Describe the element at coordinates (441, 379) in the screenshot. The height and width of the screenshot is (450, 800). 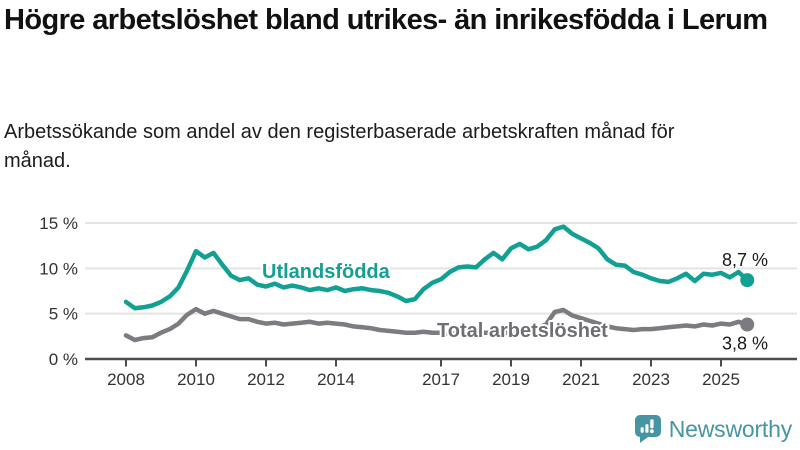
I see `x-axis-tick-label: 2017` at that location.